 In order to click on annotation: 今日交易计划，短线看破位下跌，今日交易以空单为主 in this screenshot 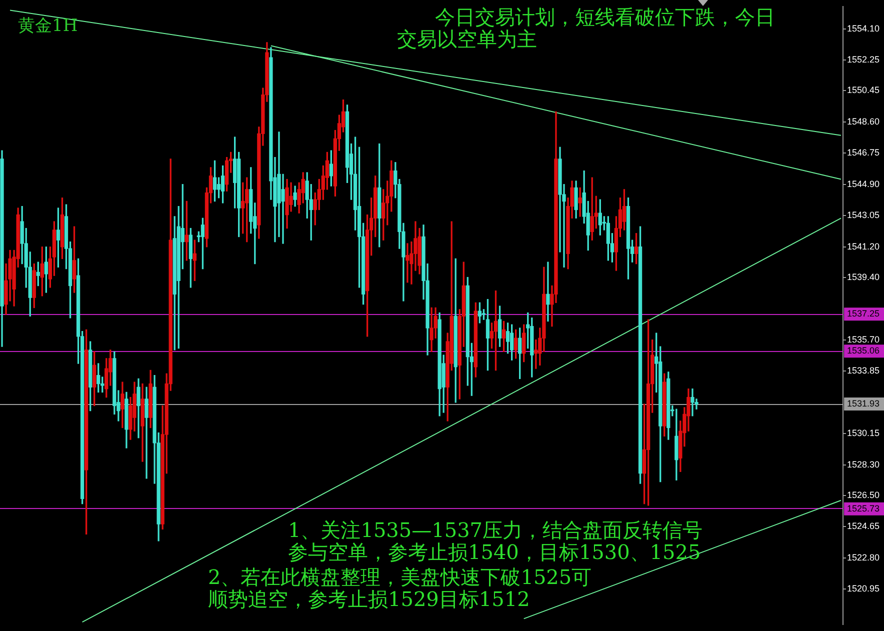, I will do `click(586, 28)`.